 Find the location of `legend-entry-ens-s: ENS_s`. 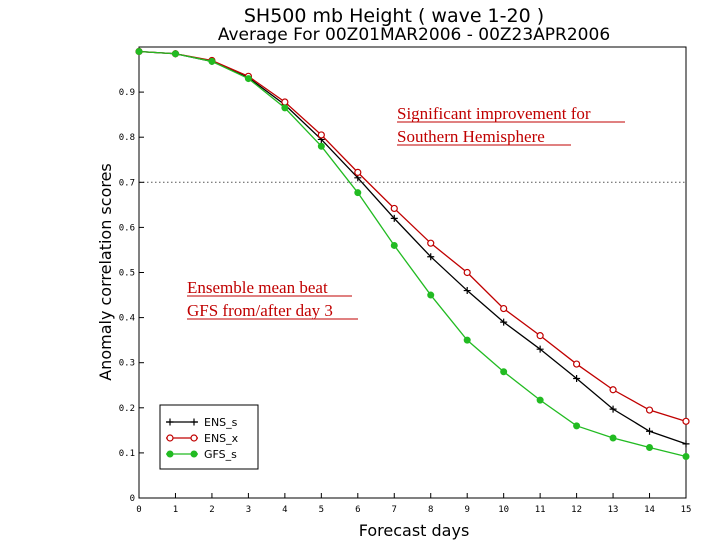

legend-entry-ens-s: ENS_s is located at coordinates (202, 422).